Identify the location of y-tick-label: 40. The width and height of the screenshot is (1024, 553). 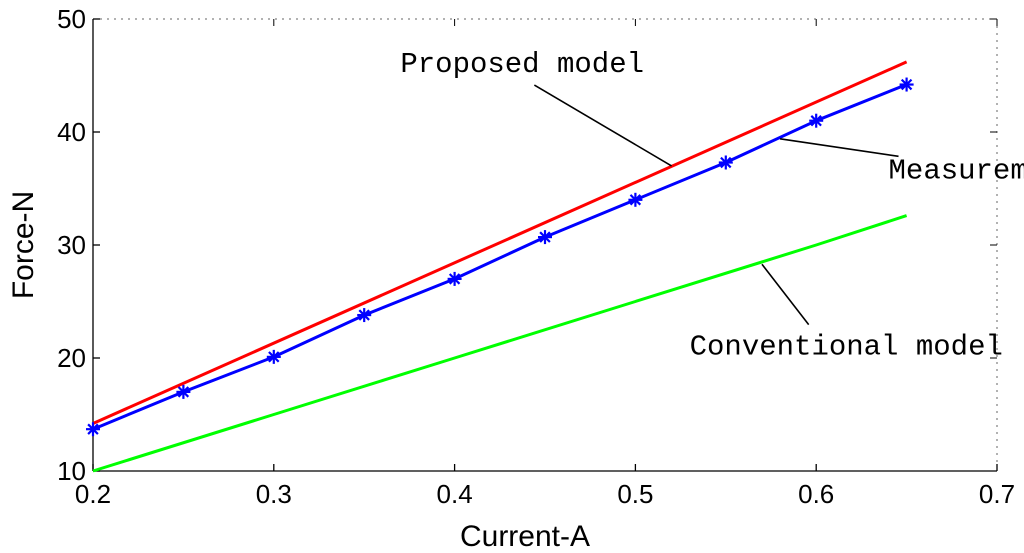
(71, 132).